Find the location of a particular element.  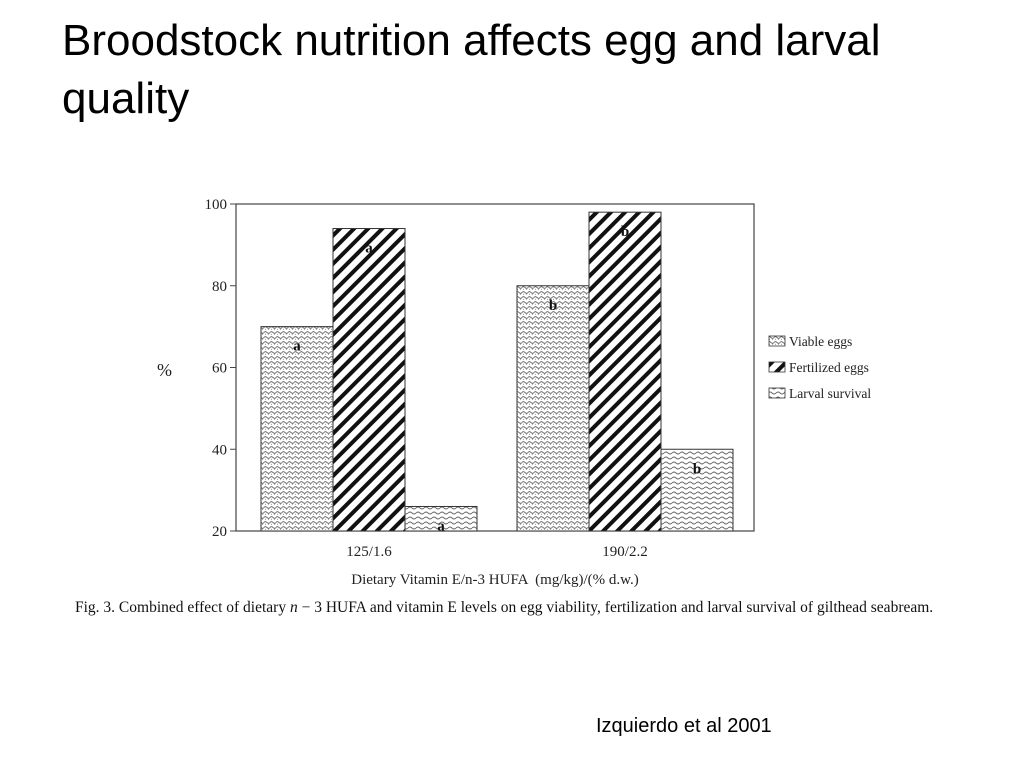

x-tick-label: 190/2.2 is located at coordinates (624, 552).